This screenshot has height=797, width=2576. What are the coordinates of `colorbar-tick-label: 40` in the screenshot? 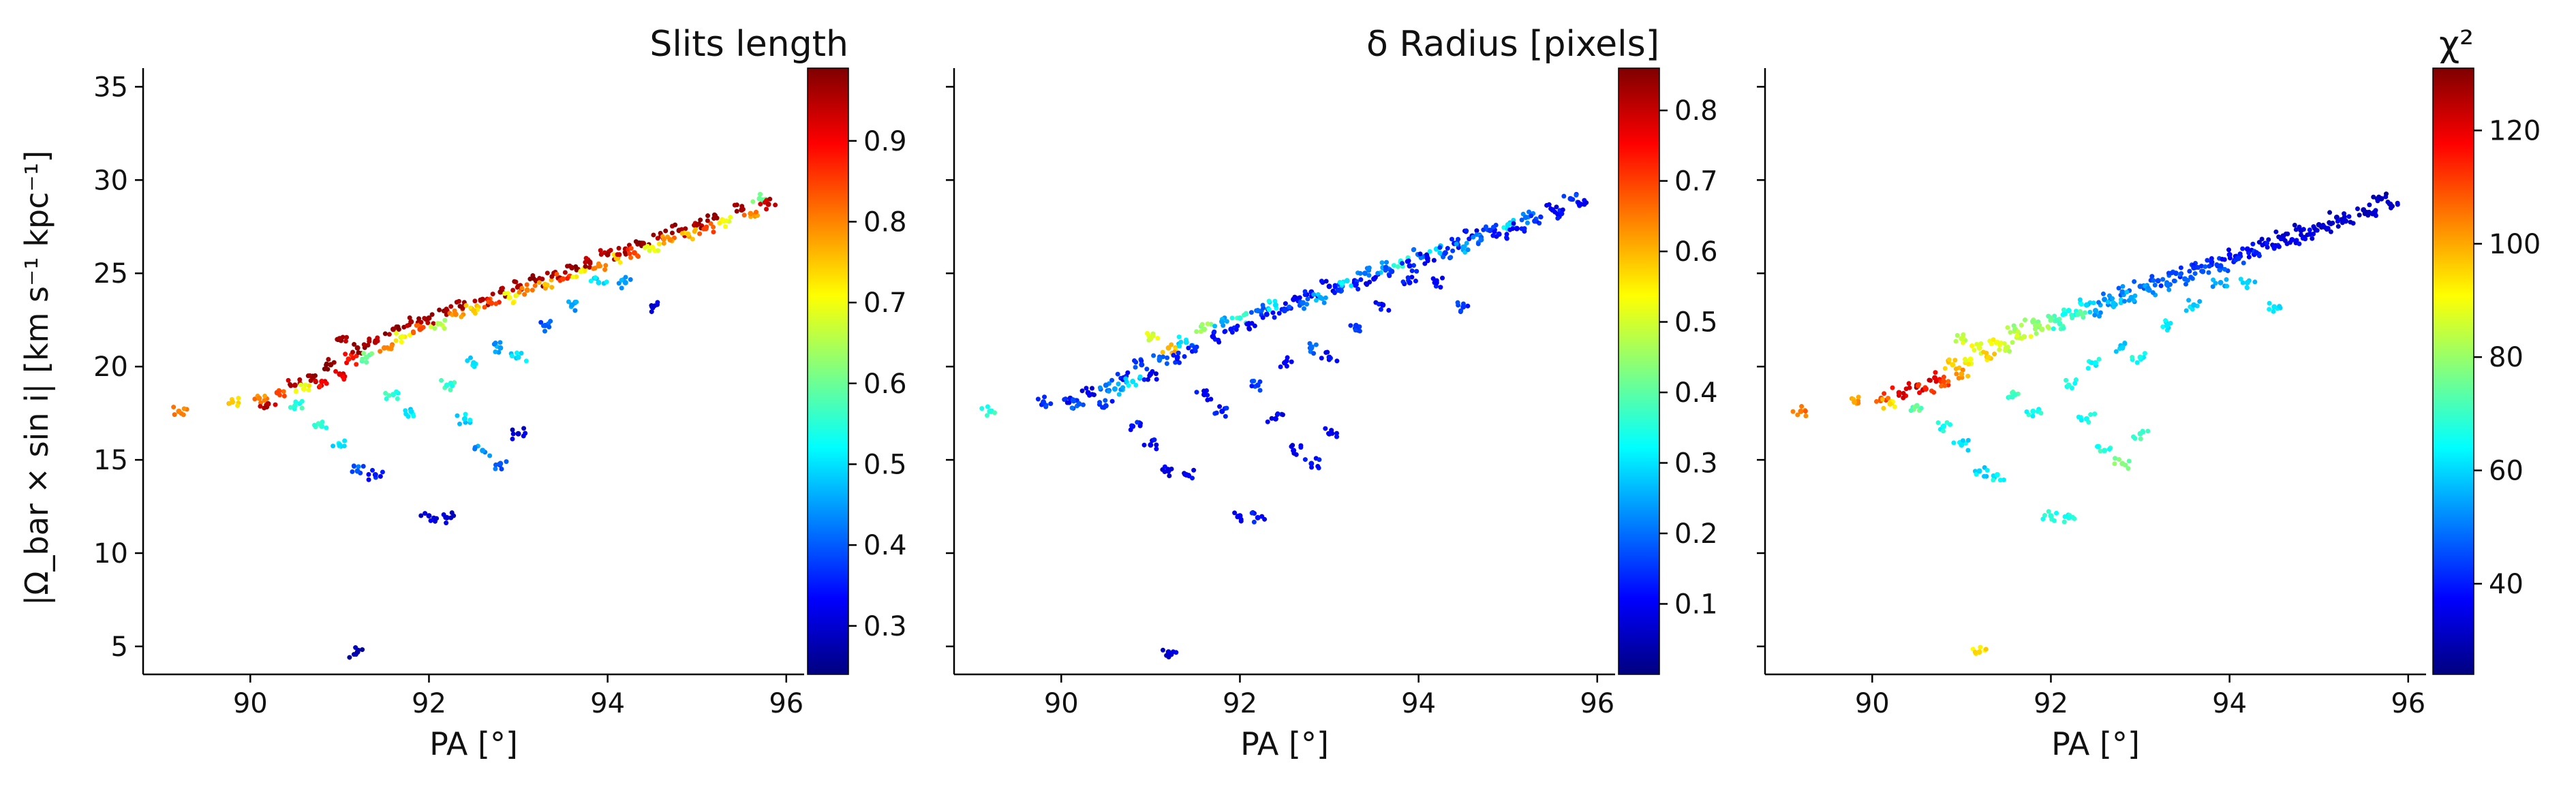 It's located at (2506, 584).